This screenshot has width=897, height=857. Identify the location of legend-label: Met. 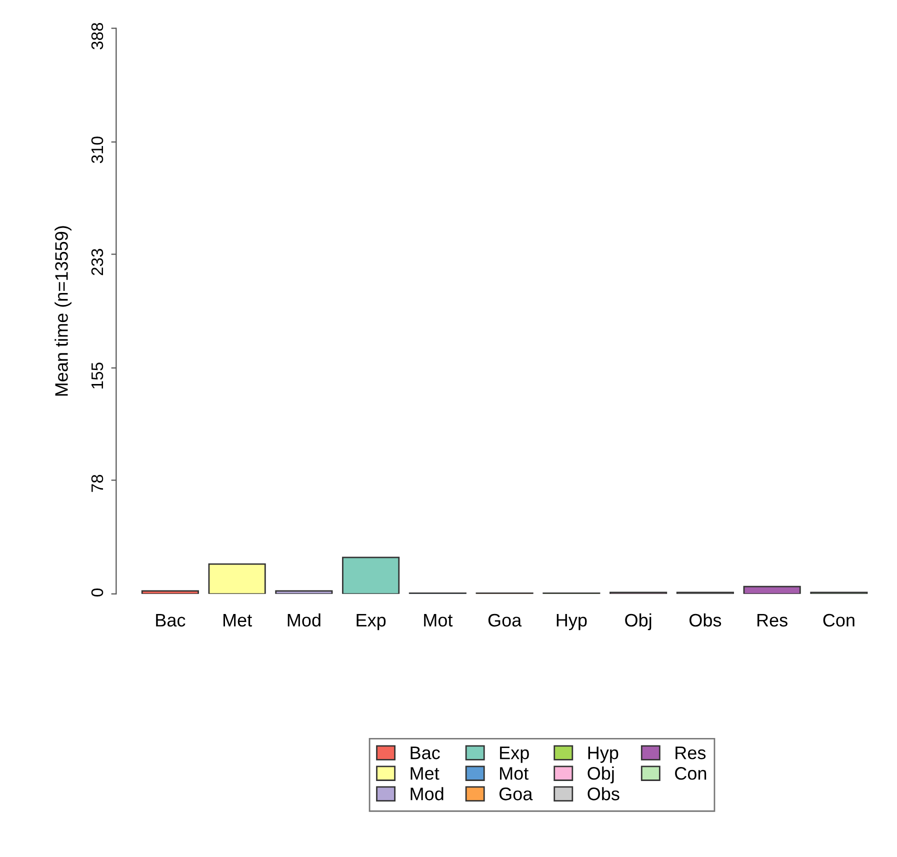
(425, 773).